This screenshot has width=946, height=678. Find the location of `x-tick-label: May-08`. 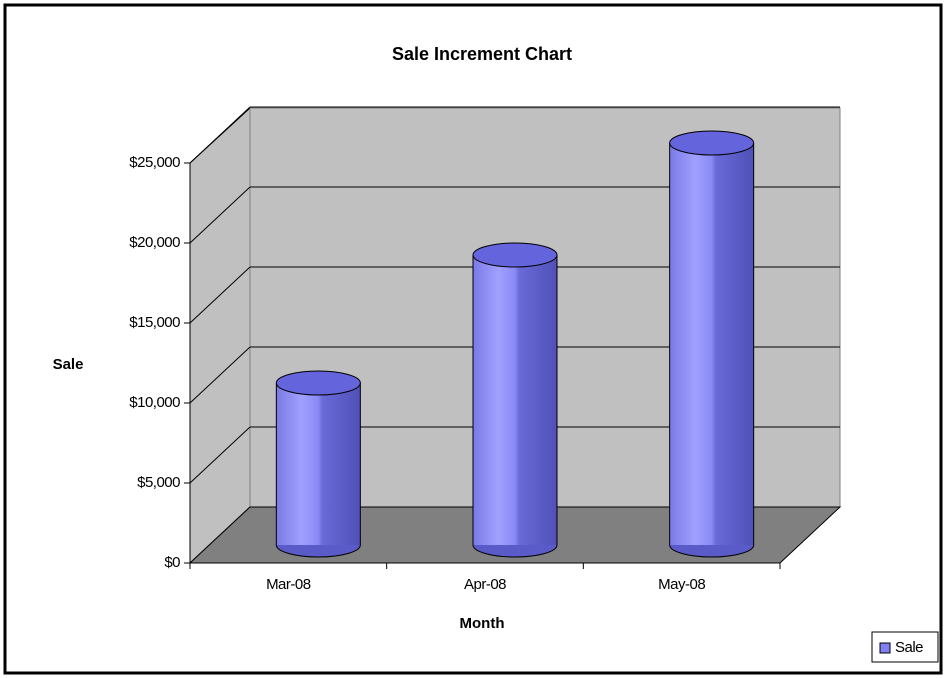

x-tick-label: May-08 is located at coordinates (681, 584).